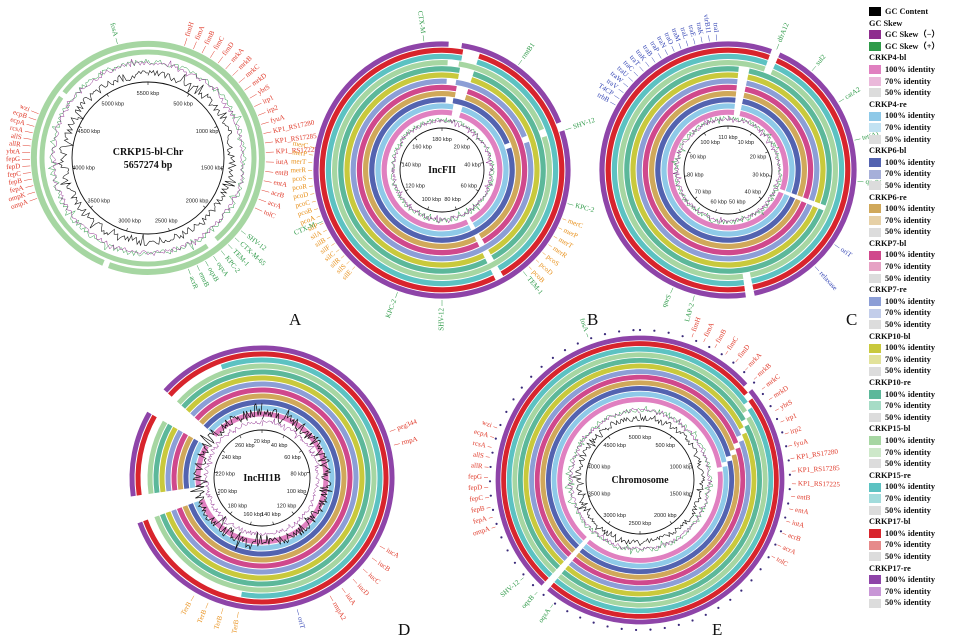 The width and height of the screenshot is (963, 642). I want to click on gene-label: fimC, so click(732, 343).